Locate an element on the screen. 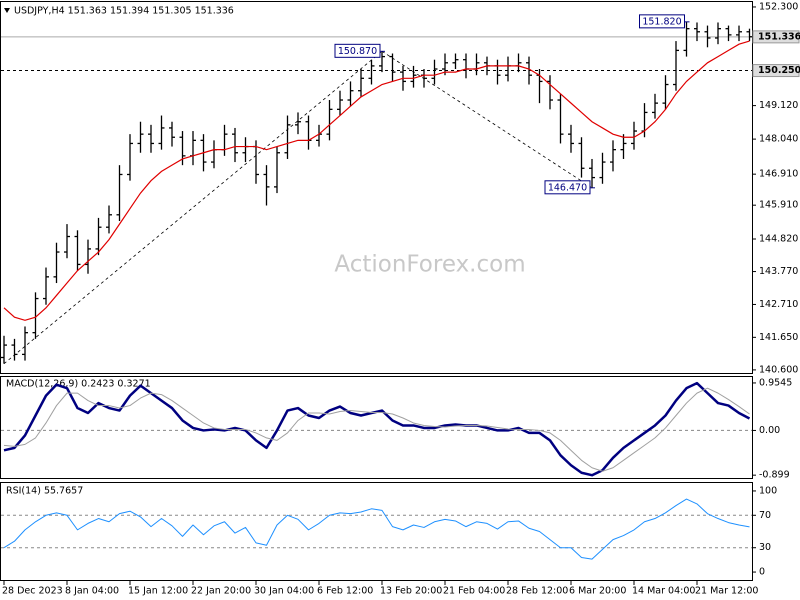 The height and width of the screenshot is (600, 800). annotation-label: 151.820 is located at coordinates (661, 21).